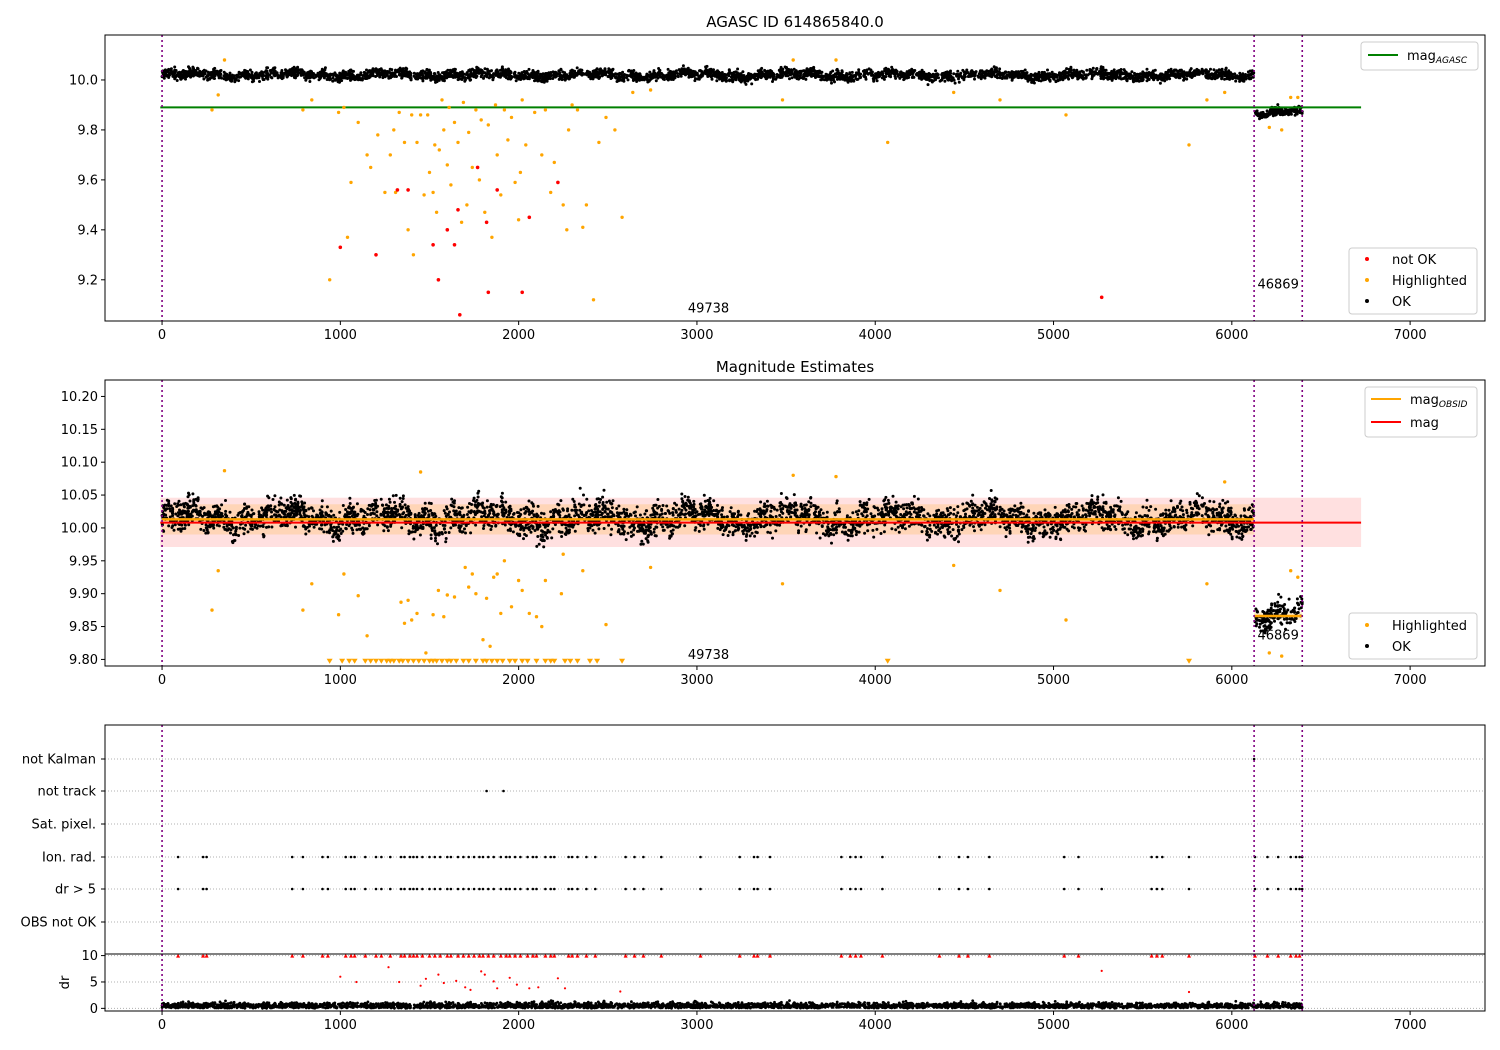  I want to click on flag-category-label: OBS not OK, so click(59, 923).